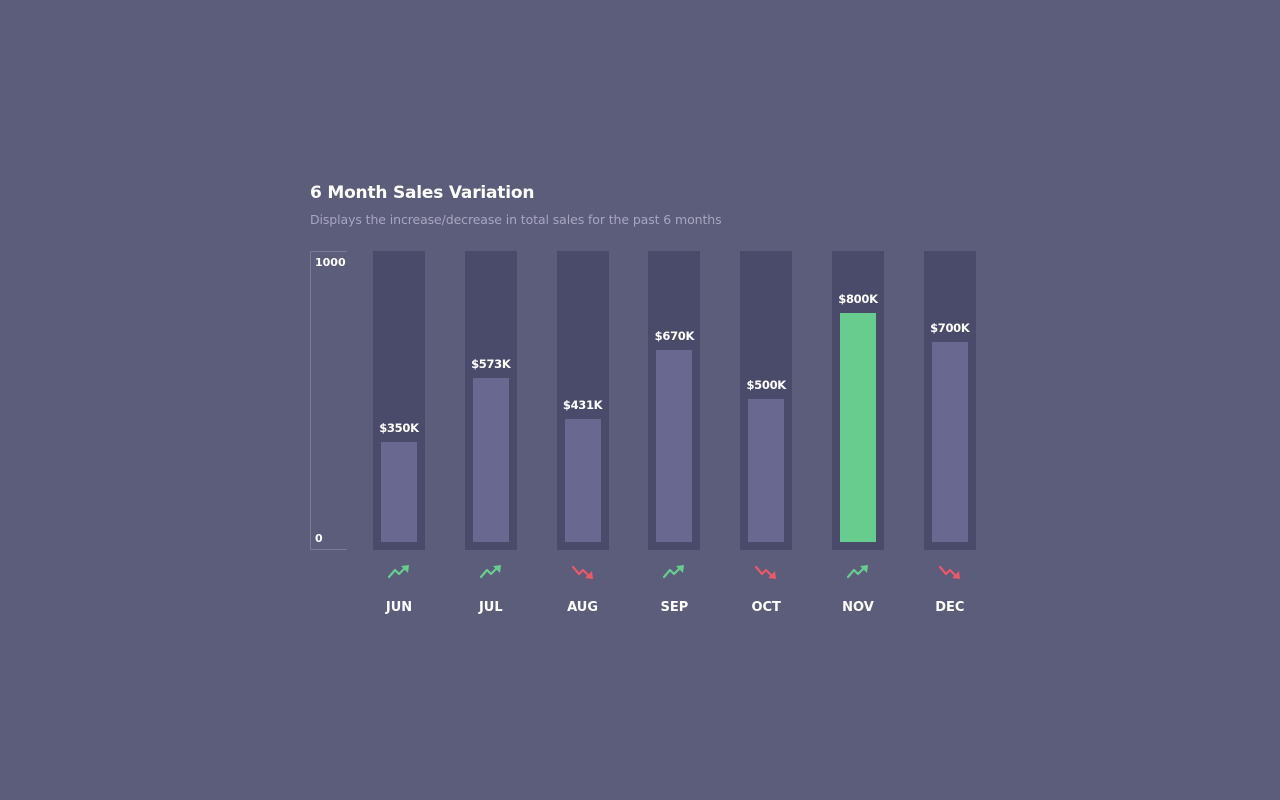 The image size is (1280, 800). What do you see at coordinates (858, 607) in the screenshot?
I see `x-tick-label: NOV` at bounding box center [858, 607].